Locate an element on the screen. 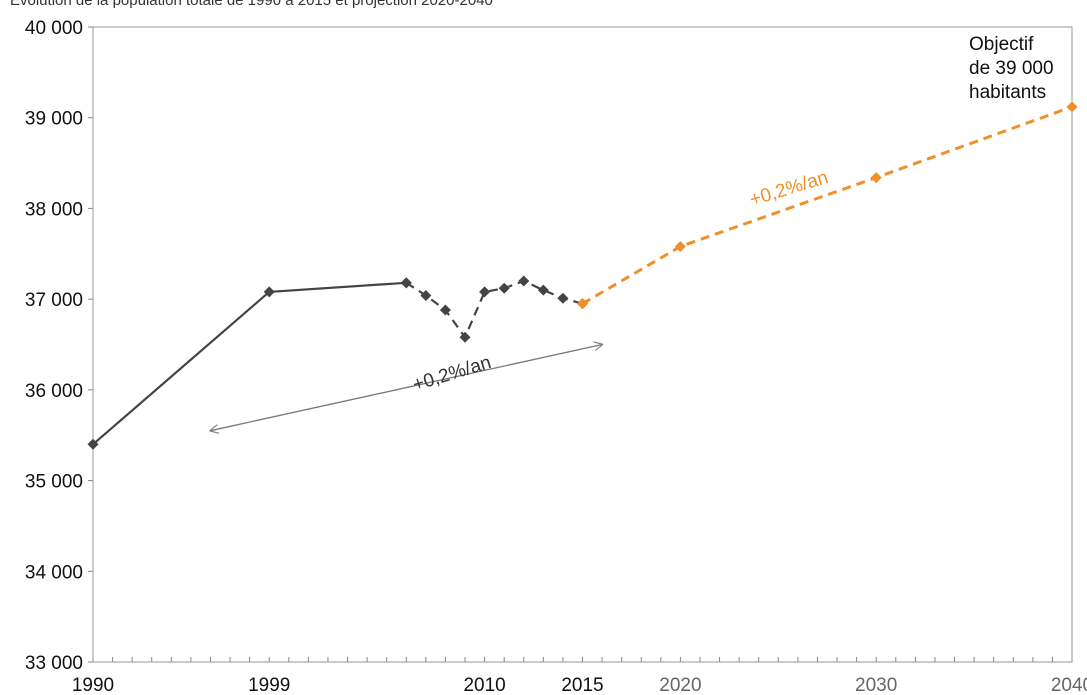 Image resolution: width=1087 pixels, height=695 pixels. projection-growth-label: +0,2%/an is located at coordinates (788, 189).